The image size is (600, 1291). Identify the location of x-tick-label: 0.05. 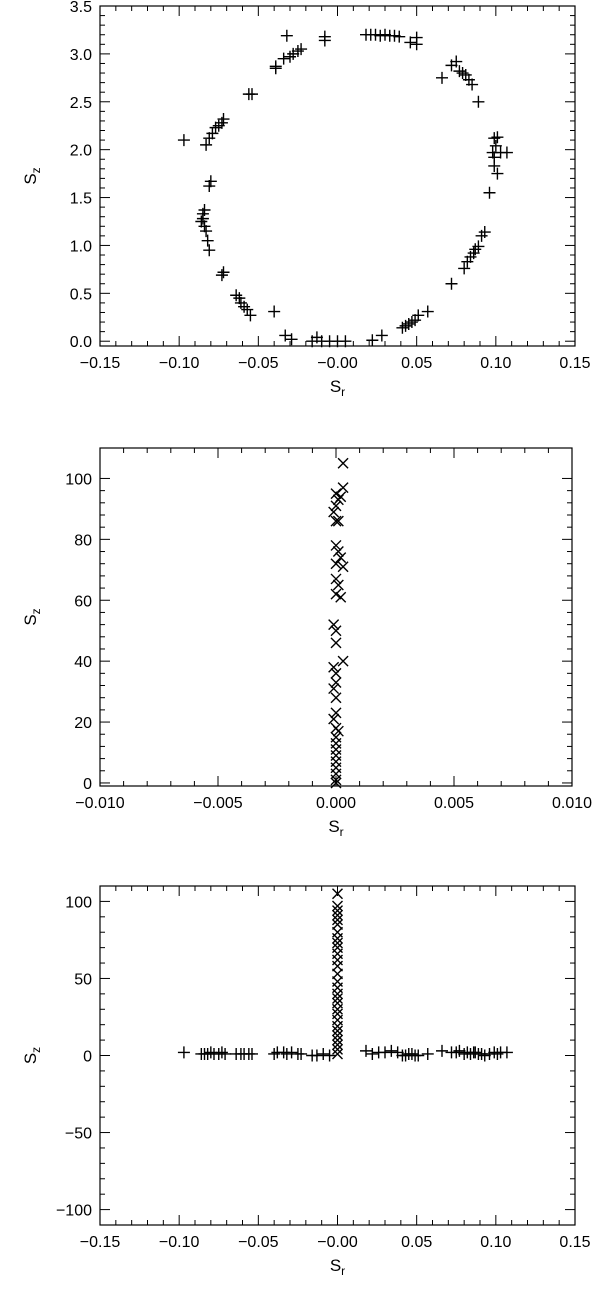
(416, 1242).